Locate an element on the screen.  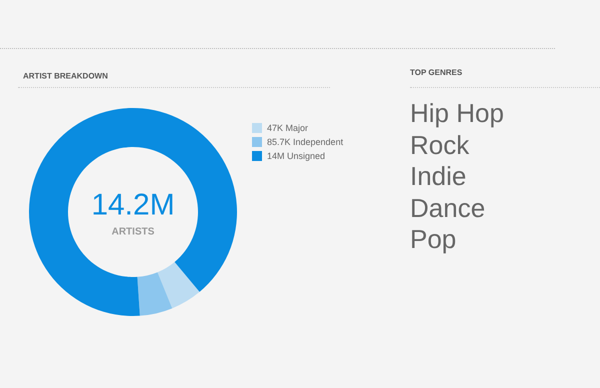
text: 14.2M is located at coordinates (133, 205).